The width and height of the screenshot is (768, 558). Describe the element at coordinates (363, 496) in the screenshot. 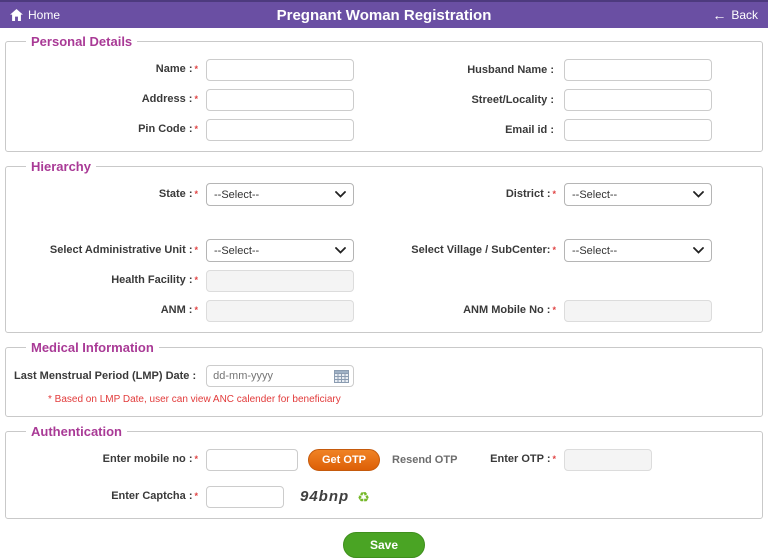

I see `captcha-refresh-icon: ♻` at that location.